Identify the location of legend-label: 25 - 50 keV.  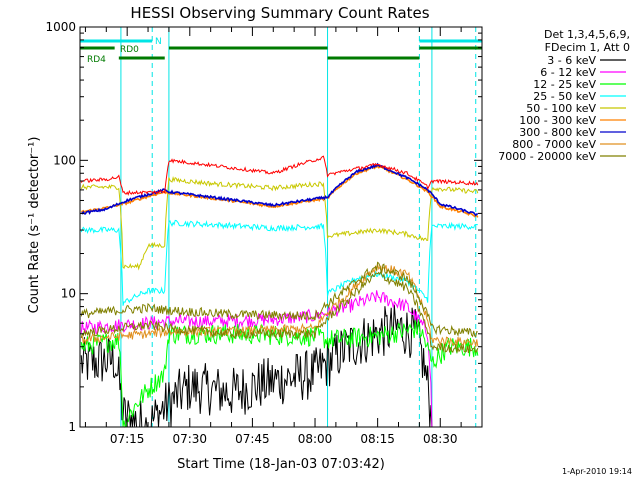
(564, 96).